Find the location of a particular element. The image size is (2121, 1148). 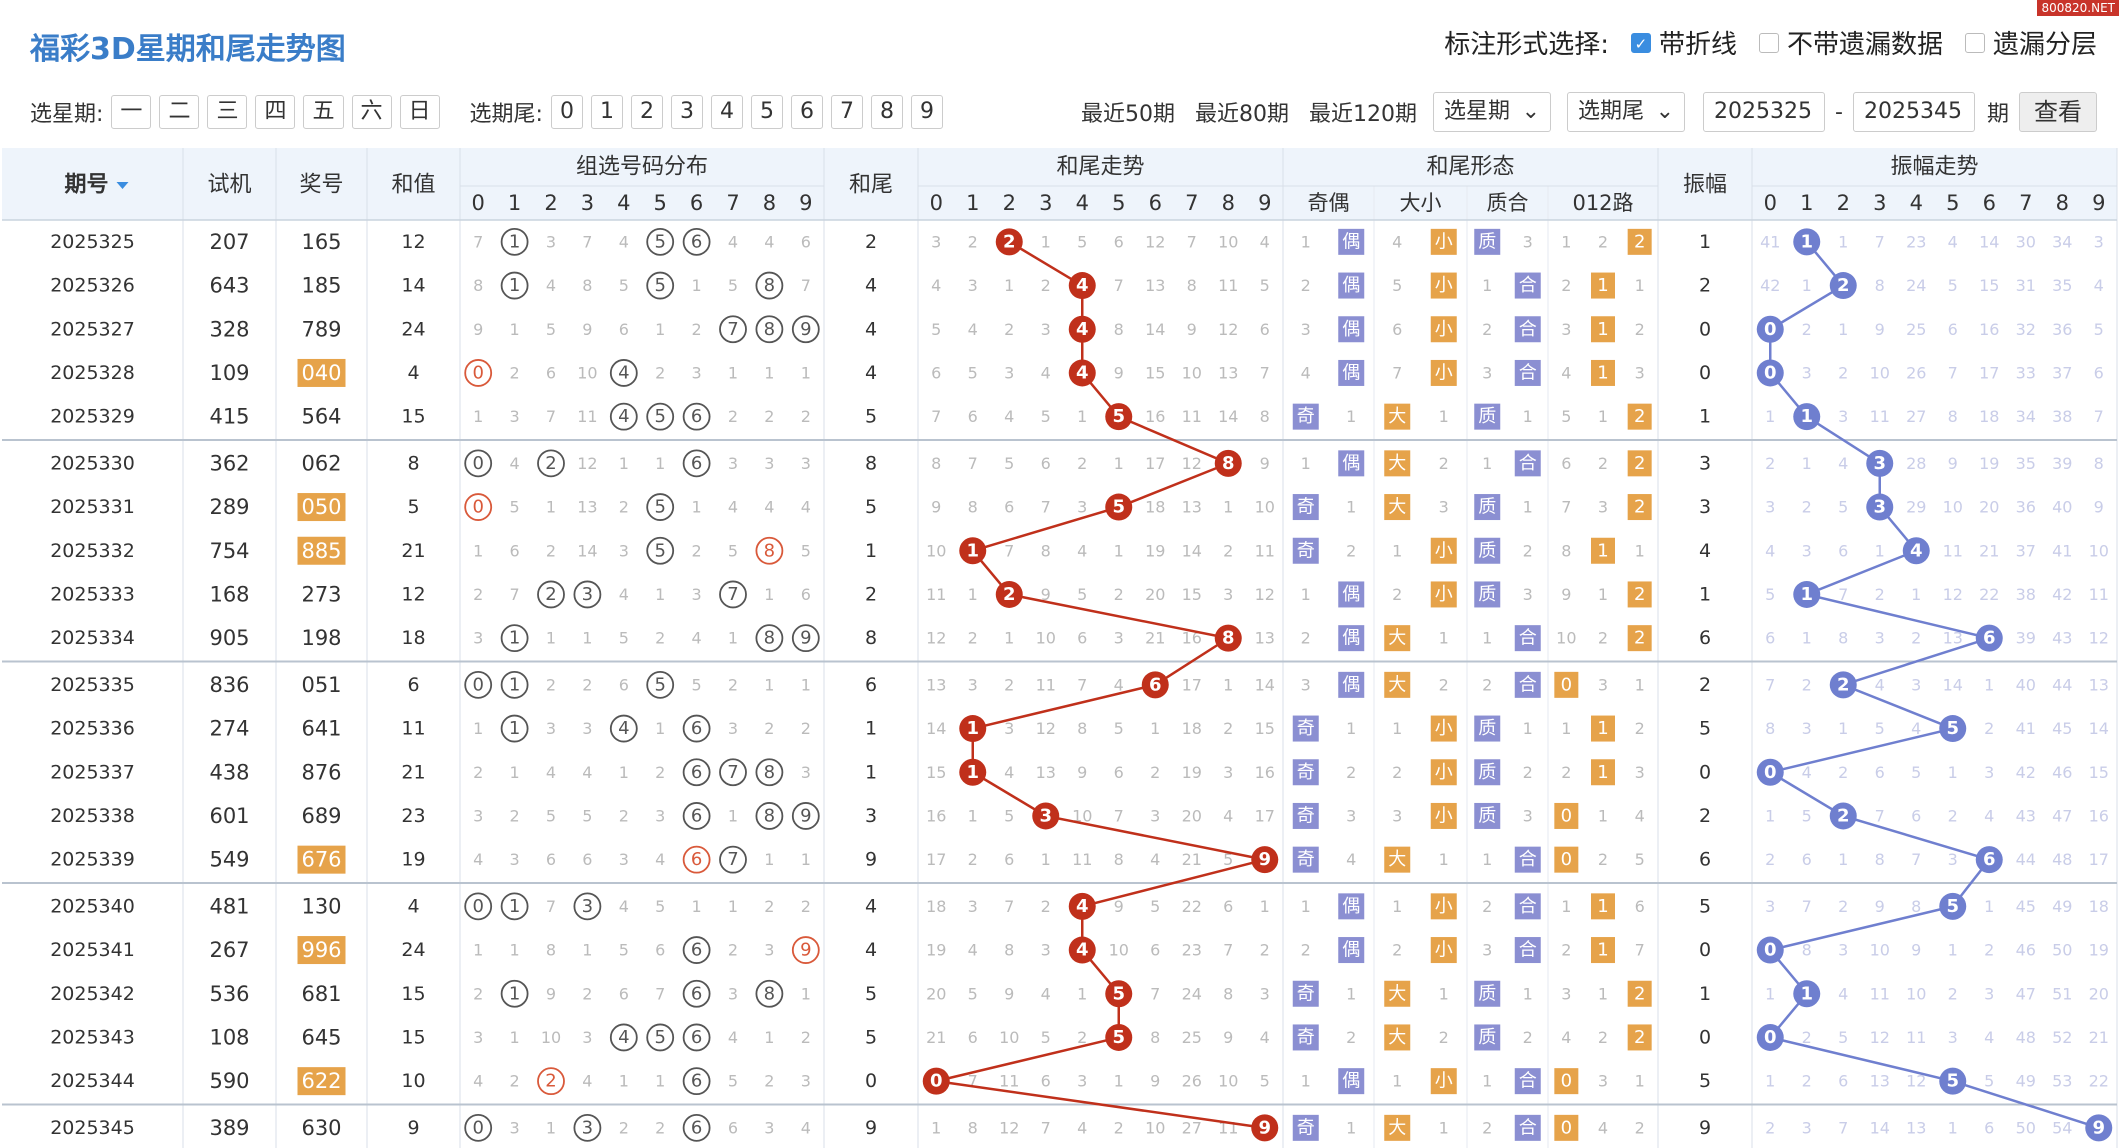

size-badge-text: 小 is located at coordinates (1444, 372).